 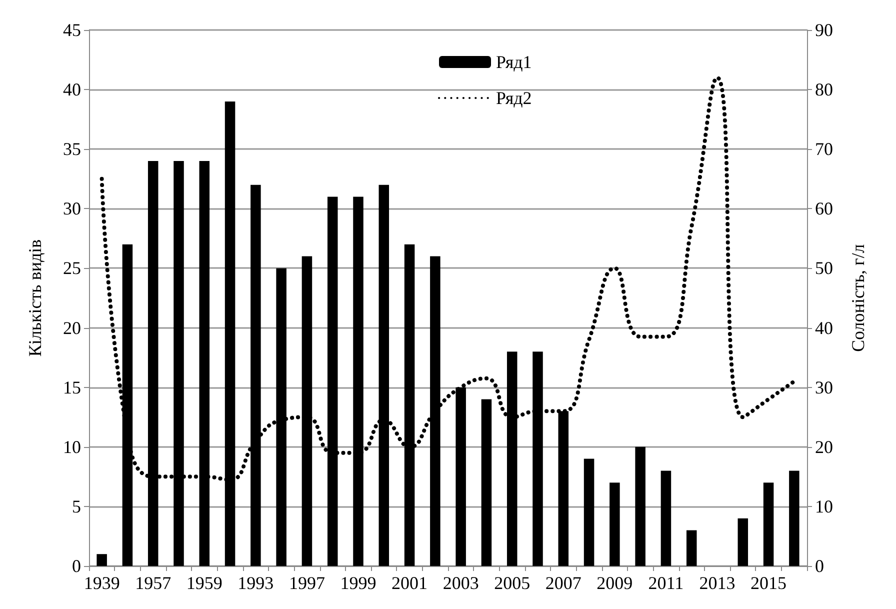 What do you see at coordinates (72, 268) in the screenshot?
I see `y-tick-label: 25` at bounding box center [72, 268].